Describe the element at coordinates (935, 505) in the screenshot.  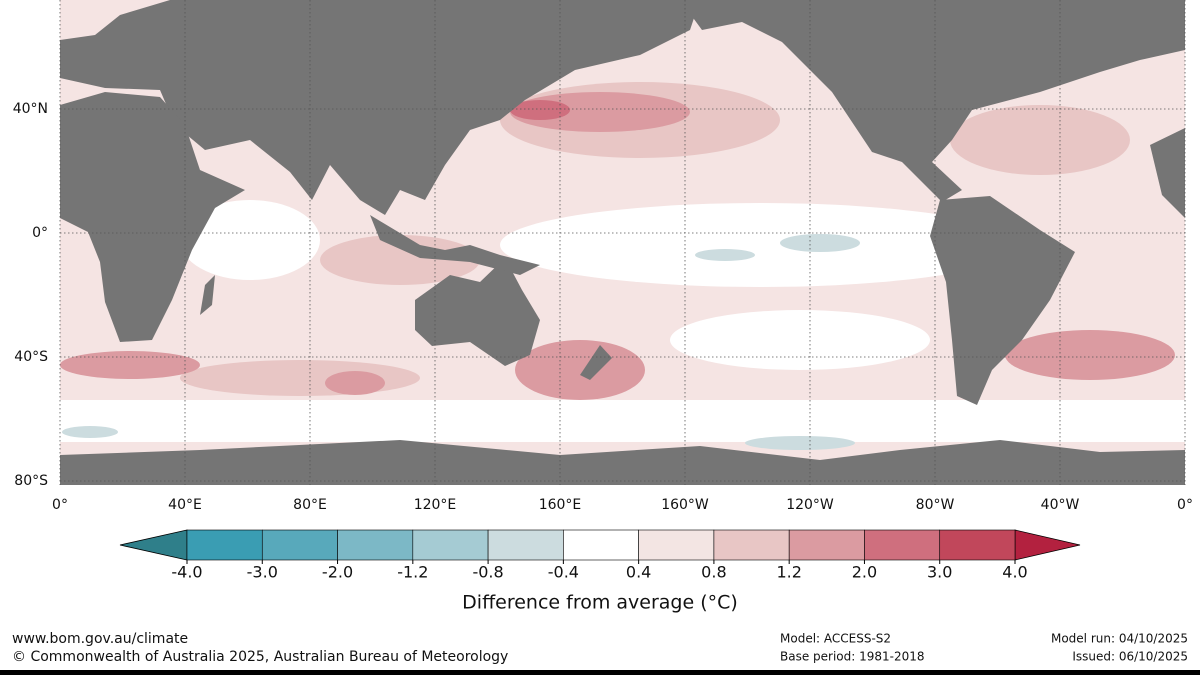
I see `lon-label: 80°W` at that location.